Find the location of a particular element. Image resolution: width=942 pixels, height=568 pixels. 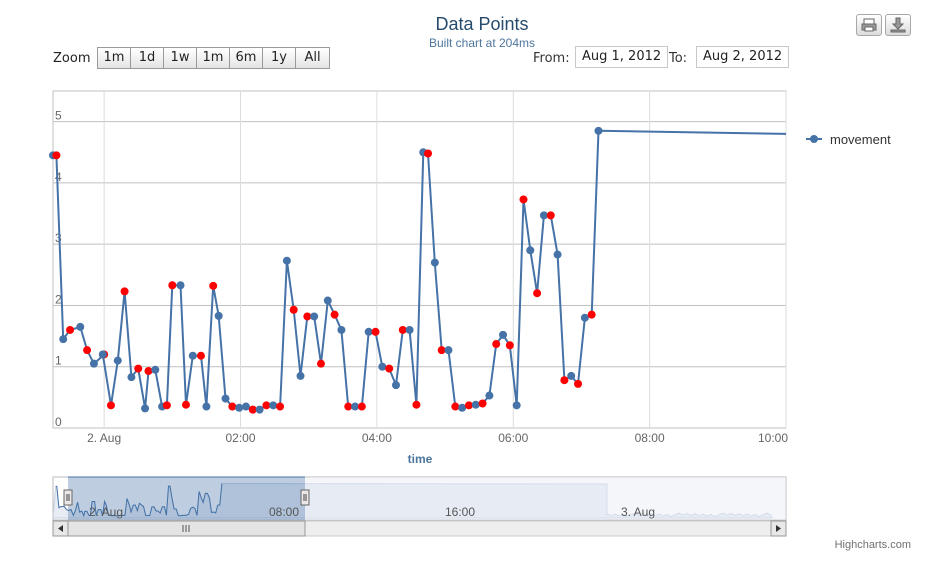

credits-link: Highcharts.com is located at coordinates (873, 545).